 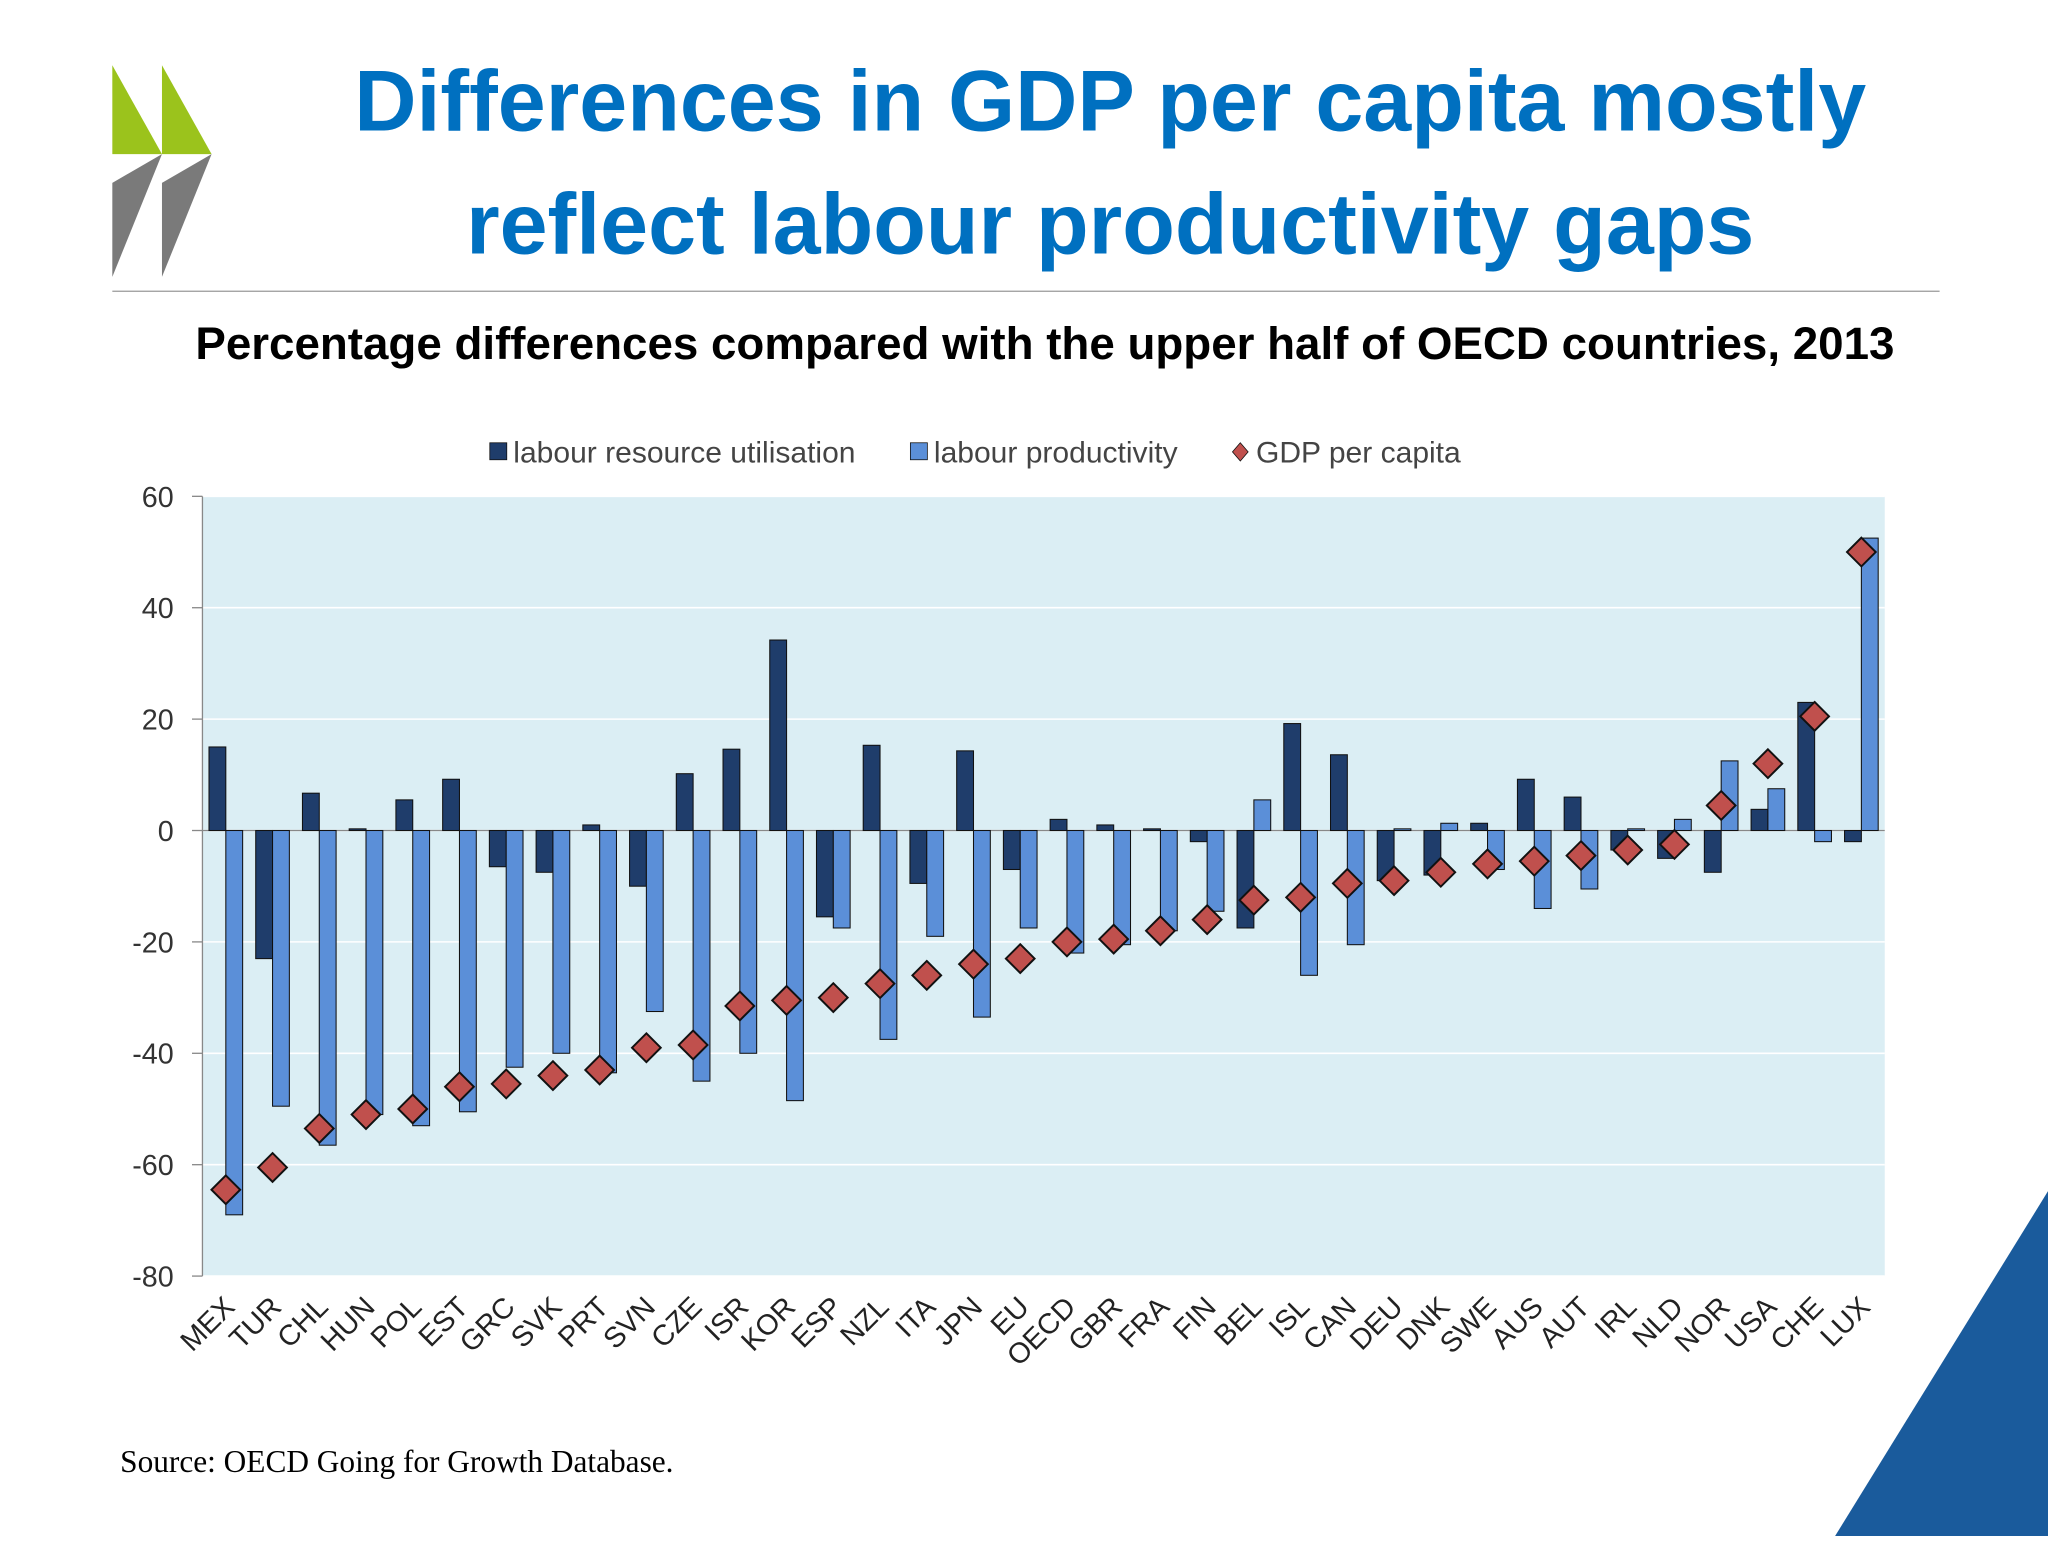 I want to click on legend-label: GDP per capita, so click(x=1358, y=452).